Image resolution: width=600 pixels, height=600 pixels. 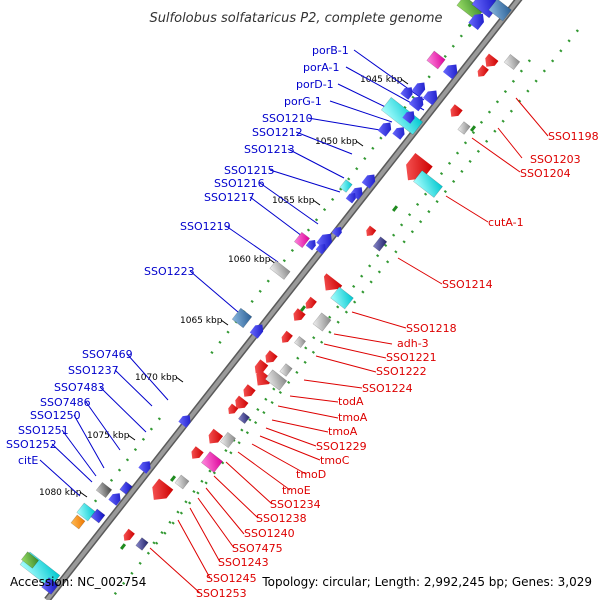 What do you see at coordinates (506, 222) in the screenshot?
I see `gene-label-right: cutA-1` at bounding box center [506, 222].